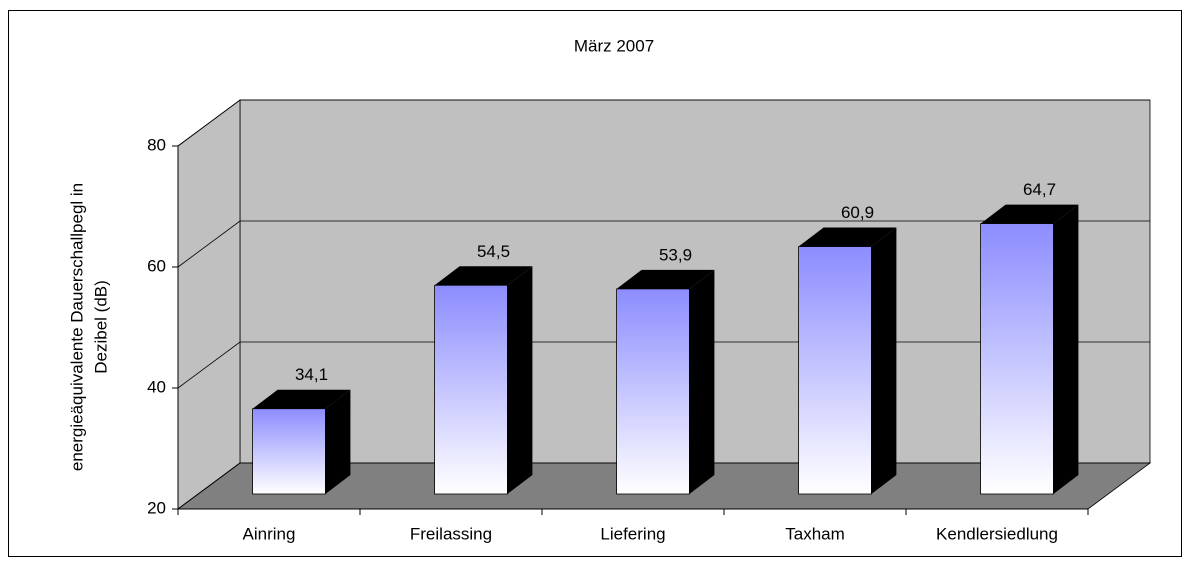 Image resolution: width=1190 pixels, height=567 pixels. Describe the element at coordinates (76, 327) in the screenshot. I see `y-axis-label: energieäquivalente Dauerschallpegl in` at that location.